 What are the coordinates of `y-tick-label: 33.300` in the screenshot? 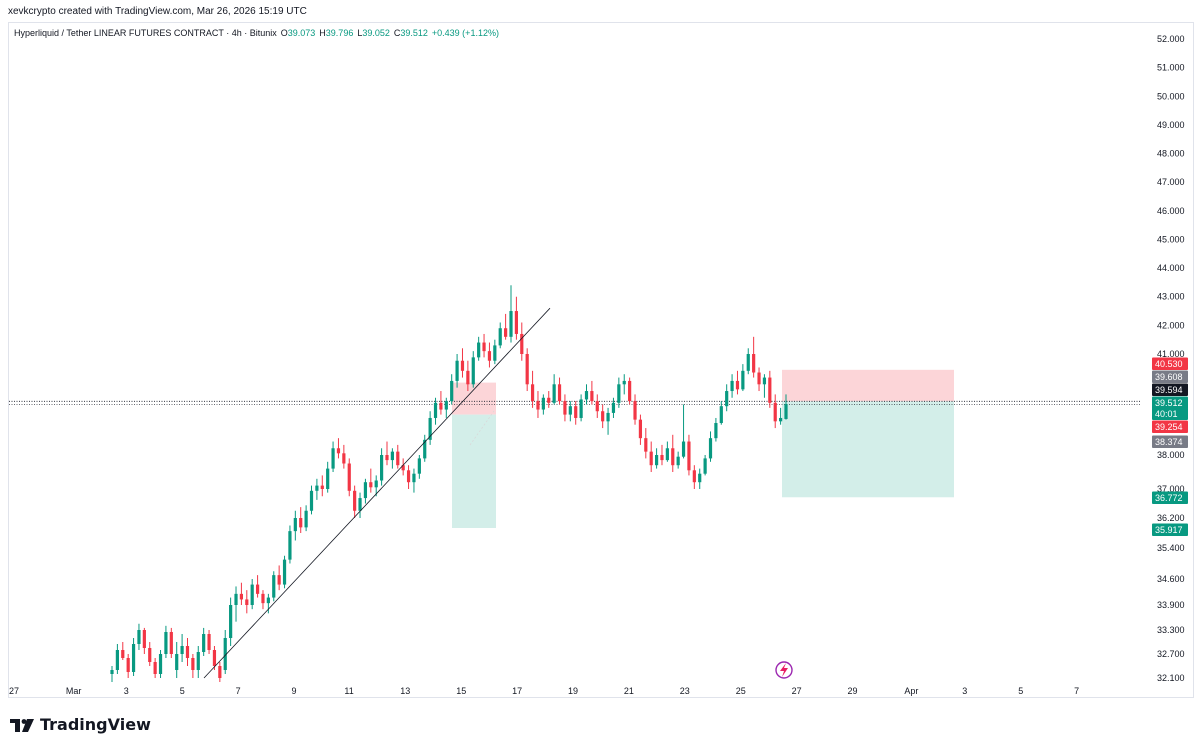 It's located at (1171, 630).